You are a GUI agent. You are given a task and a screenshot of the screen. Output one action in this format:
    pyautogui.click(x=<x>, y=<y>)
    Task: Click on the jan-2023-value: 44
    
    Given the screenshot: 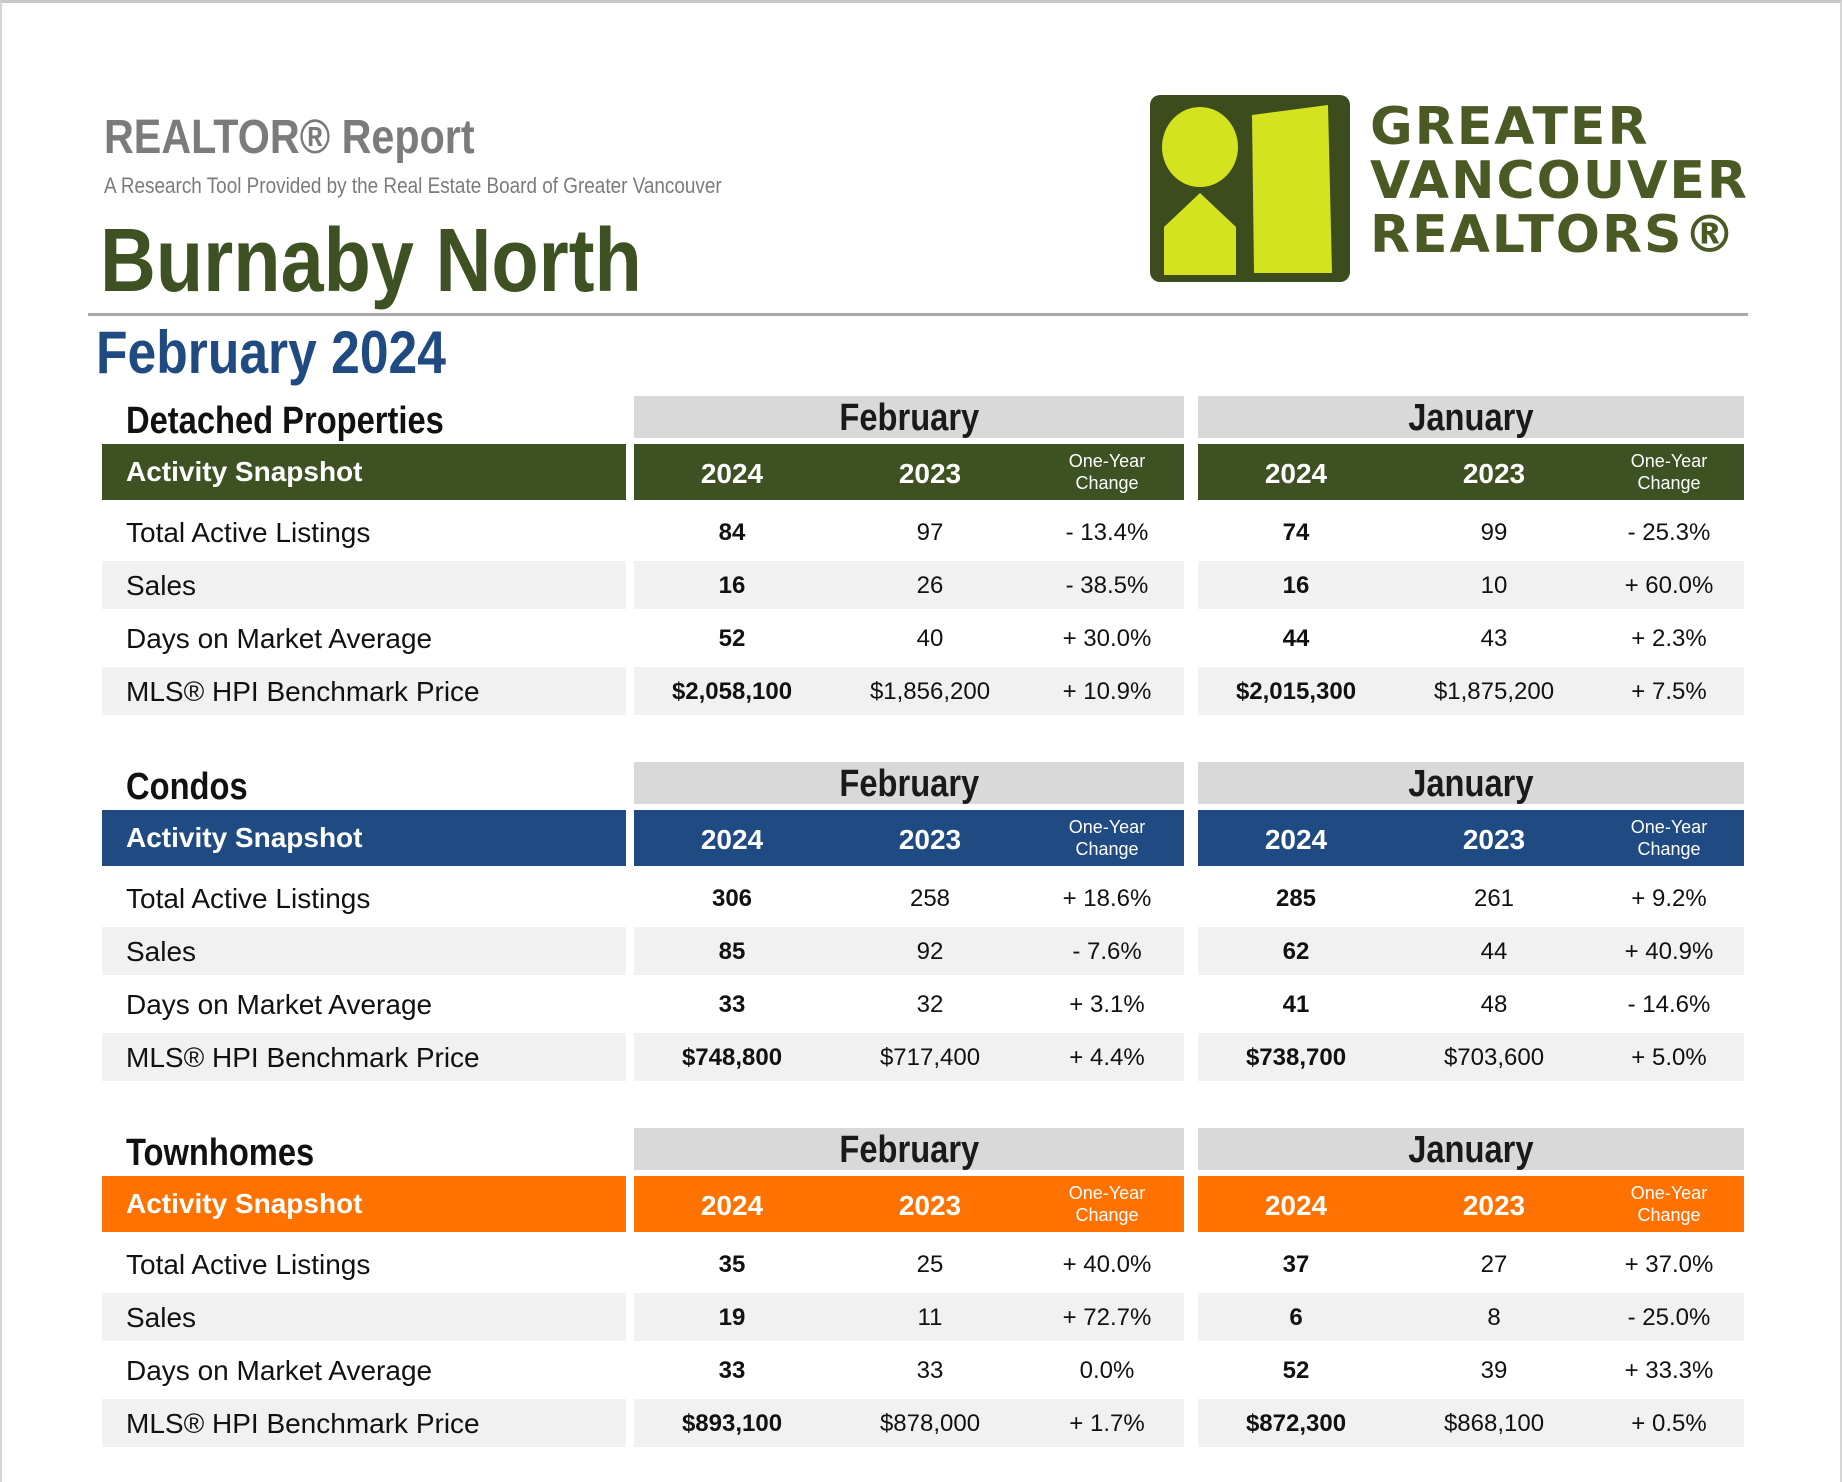 What is the action you would take?
    pyautogui.click(x=1494, y=951)
    